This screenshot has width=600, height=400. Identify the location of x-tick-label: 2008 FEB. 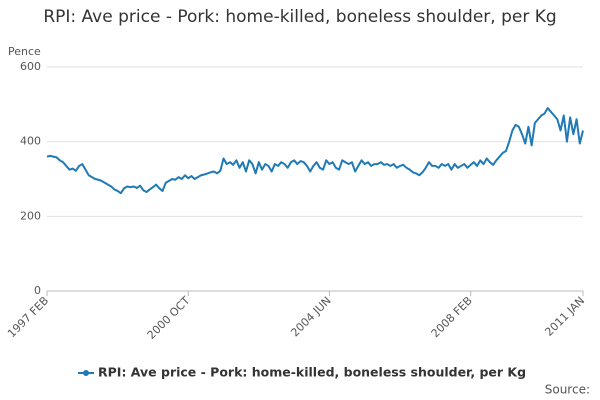
(452, 317).